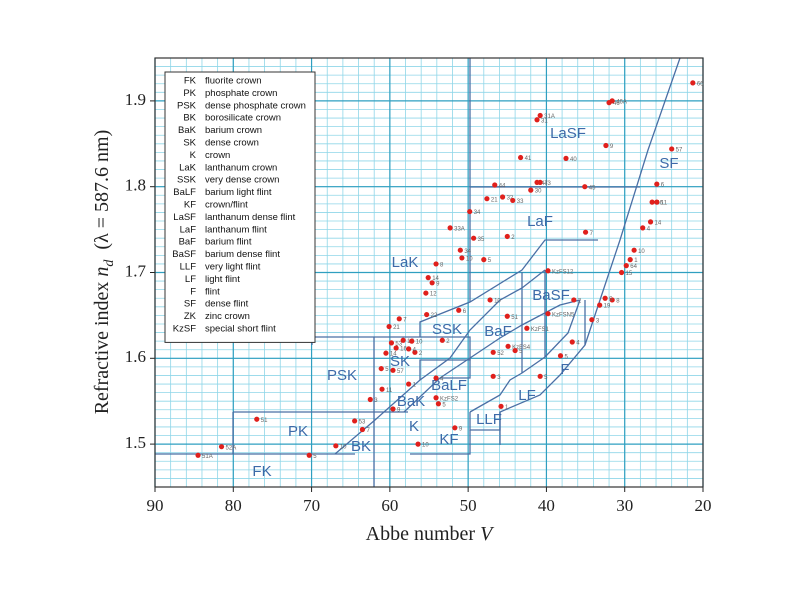  What do you see at coordinates (405, 262) in the screenshot?
I see `region-label: LaK` at bounding box center [405, 262].